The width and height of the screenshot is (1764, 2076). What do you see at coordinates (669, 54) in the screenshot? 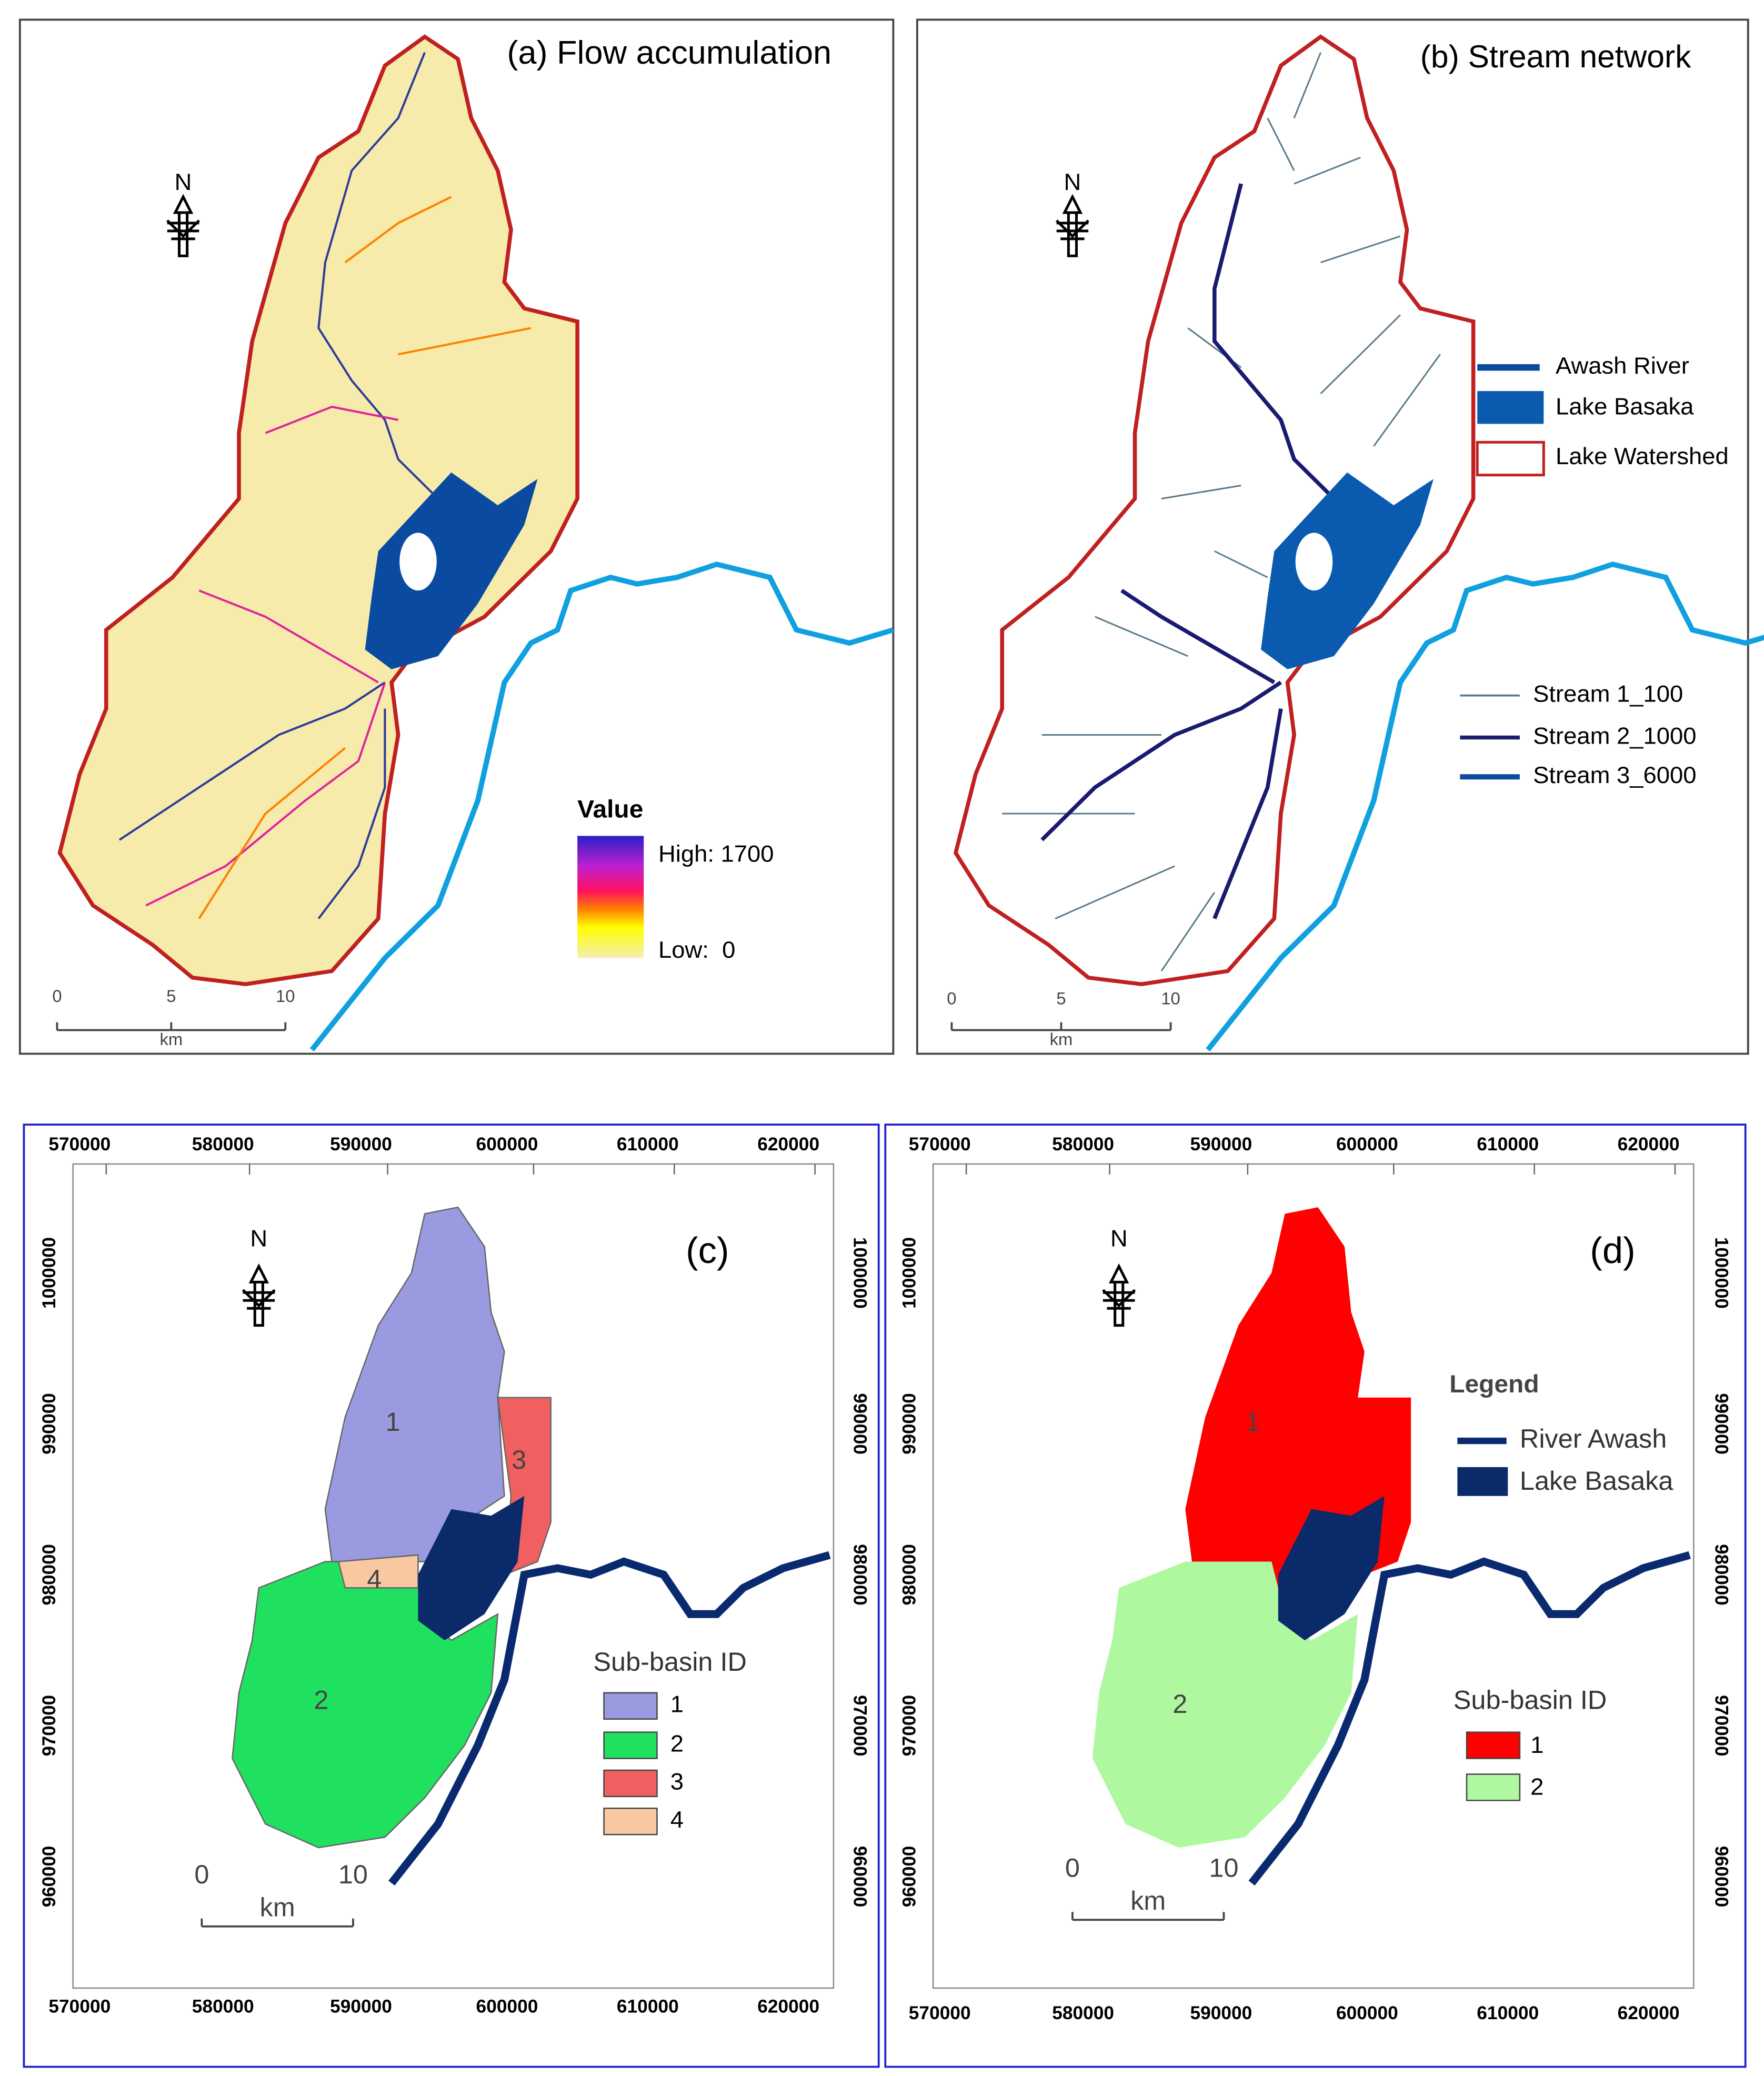
I see `panel-title: (a) Flow accumulation` at bounding box center [669, 54].